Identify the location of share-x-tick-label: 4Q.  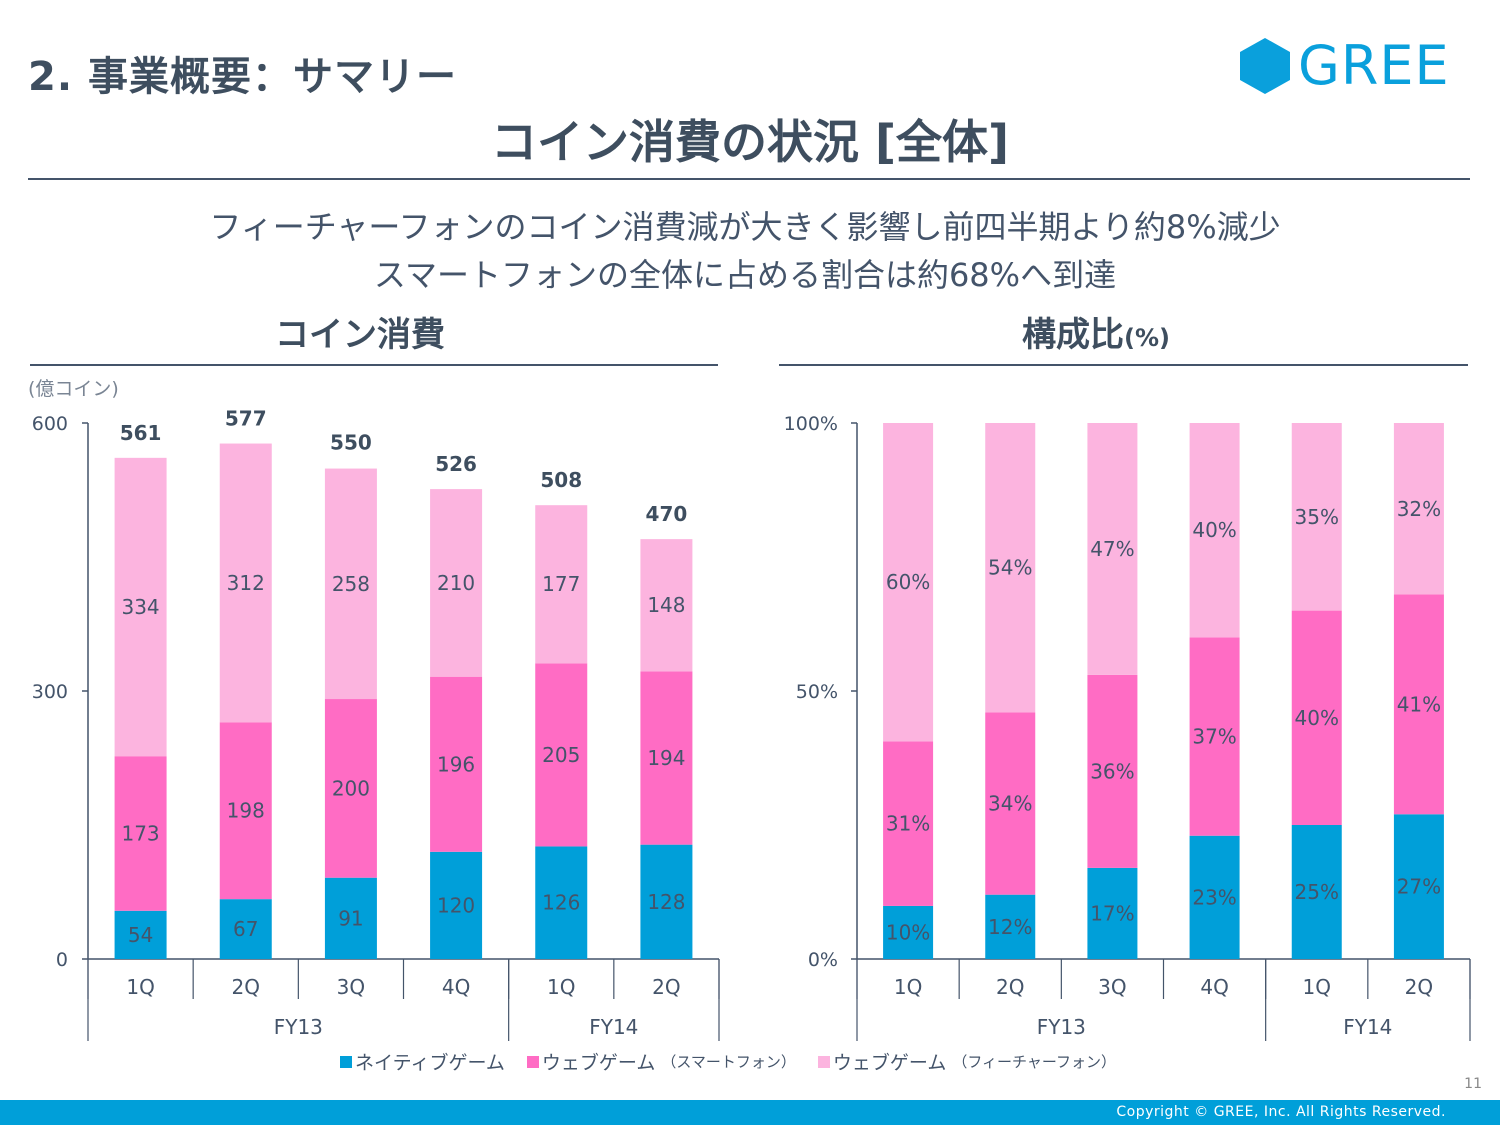
(1214, 987).